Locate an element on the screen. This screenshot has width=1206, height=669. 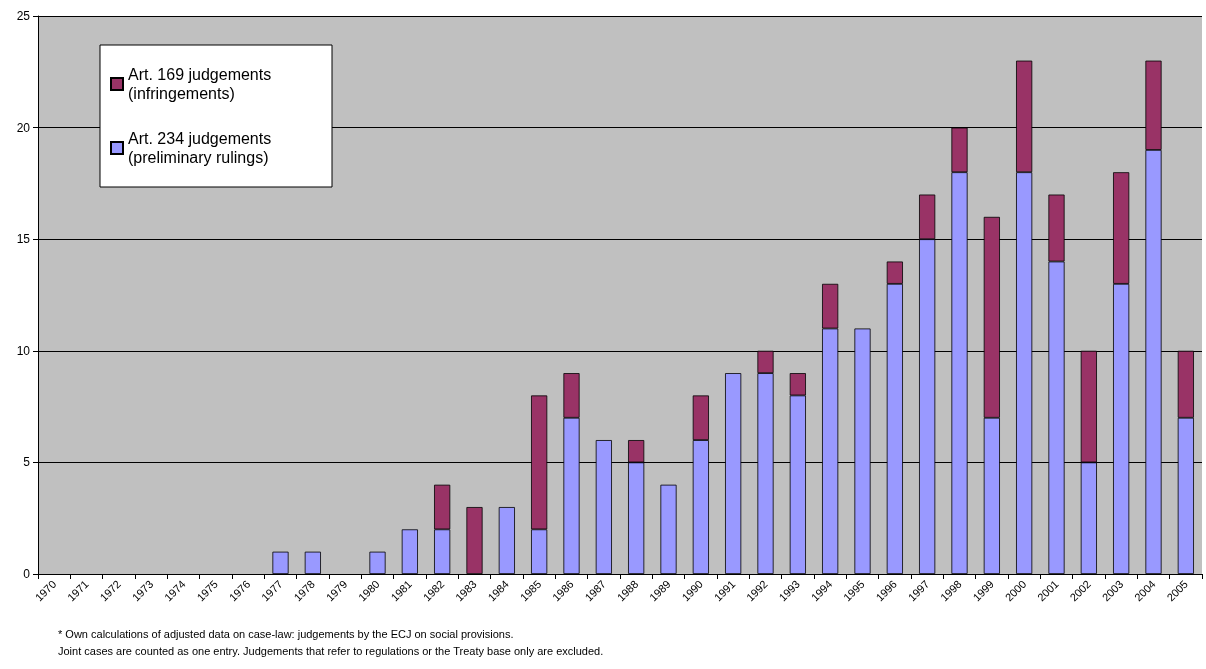
y-tick-label: 0 is located at coordinates (27, 574).